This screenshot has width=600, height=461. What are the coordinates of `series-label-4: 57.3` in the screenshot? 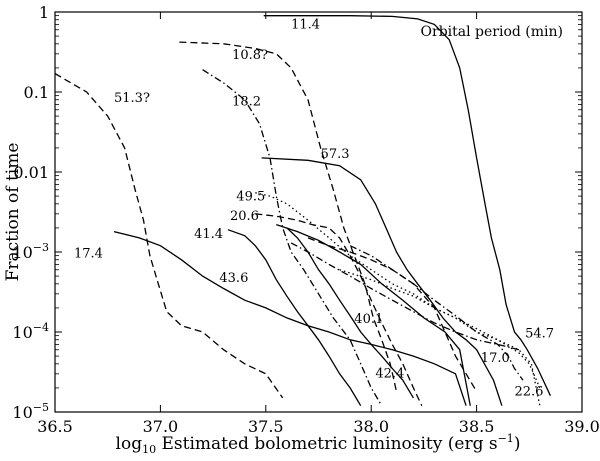 It's located at (335, 154).